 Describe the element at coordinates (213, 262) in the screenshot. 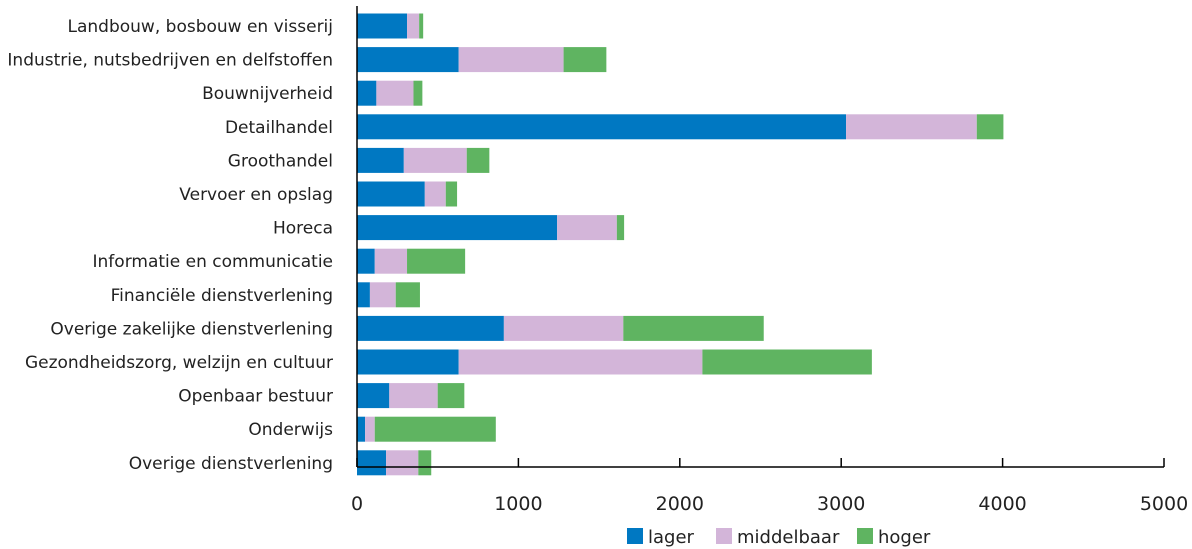

I see `category-label: Informatie en communicatie` at that location.